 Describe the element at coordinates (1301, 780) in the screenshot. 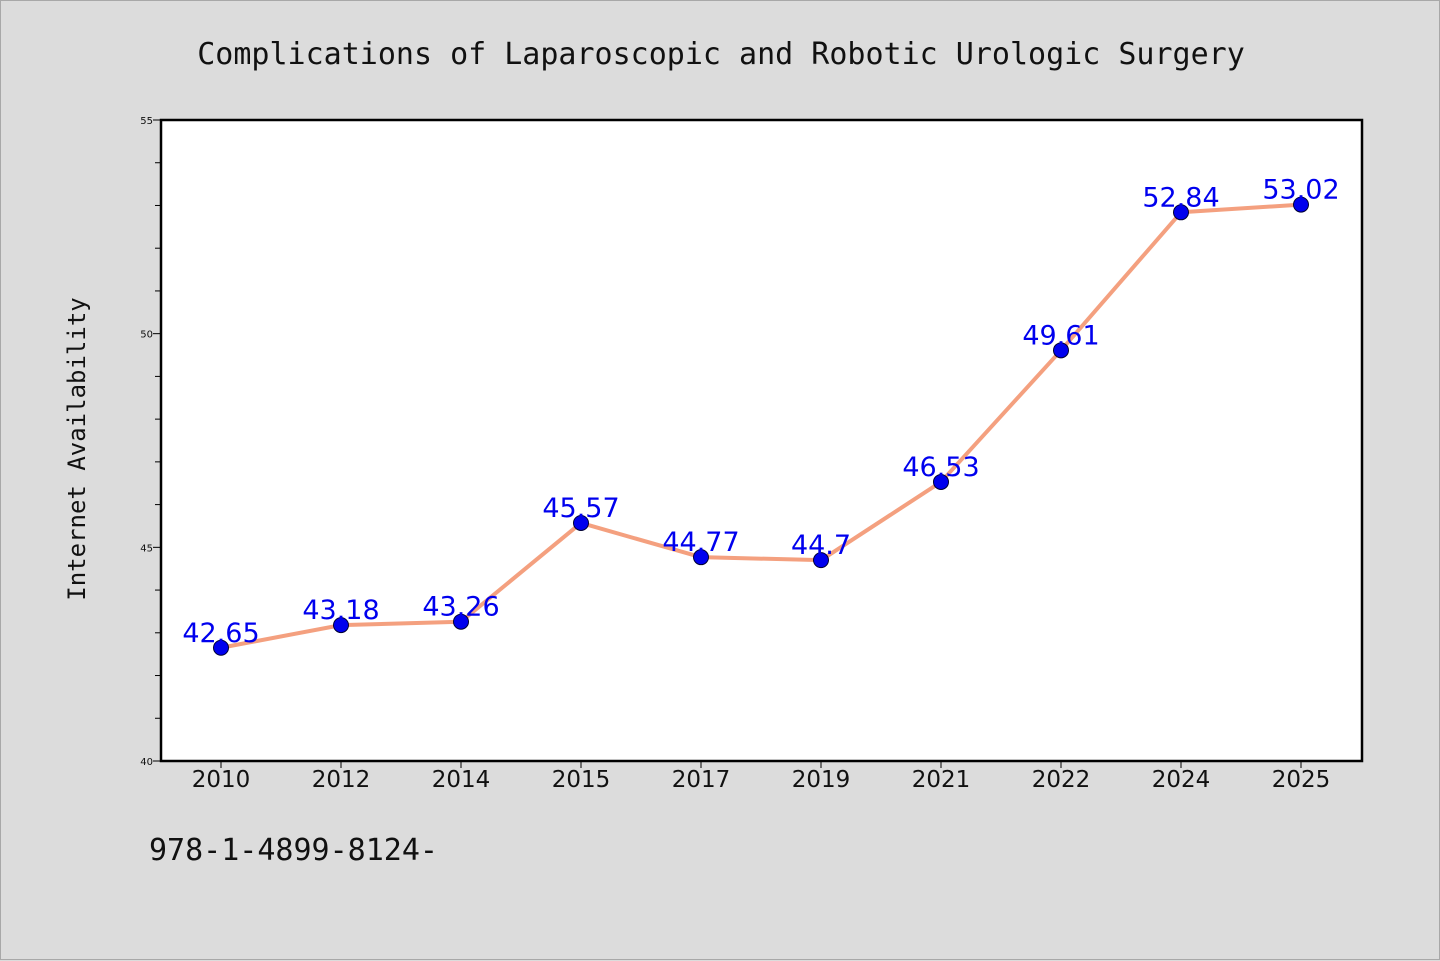

I see `x-tick-label: 2025` at that location.